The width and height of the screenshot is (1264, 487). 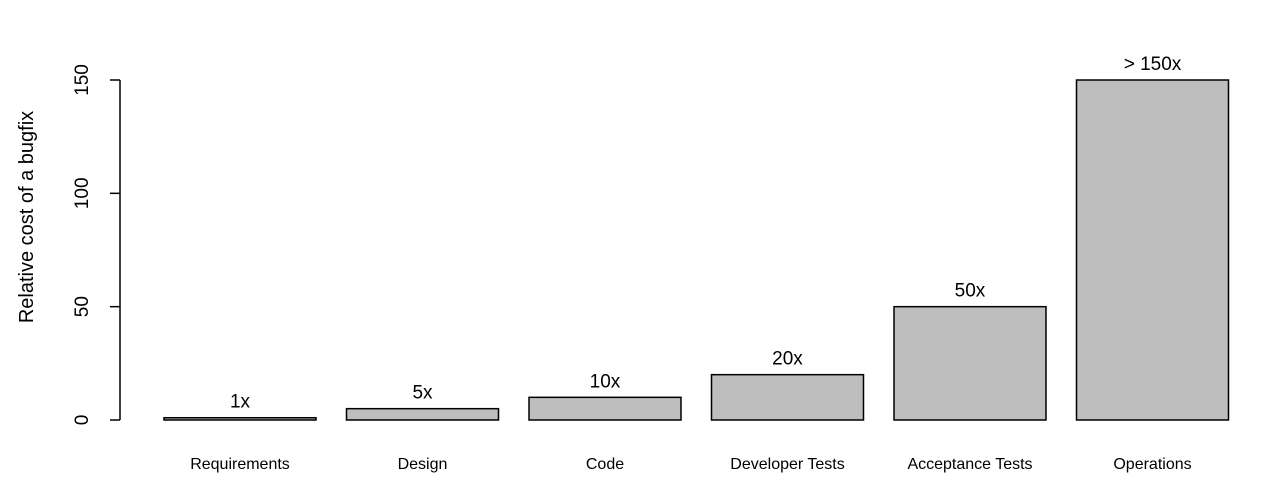 I want to click on category-label: Requirements, so click(x=240, y=464).